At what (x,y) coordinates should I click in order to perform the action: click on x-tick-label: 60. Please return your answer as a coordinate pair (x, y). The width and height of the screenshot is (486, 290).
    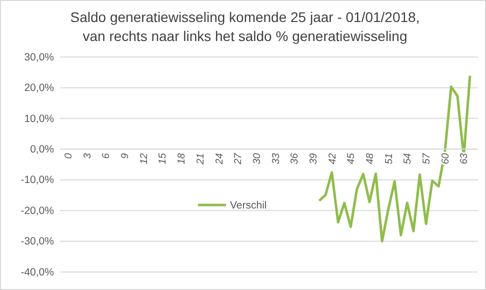
    Looking at the image, I should click on (446, 158).